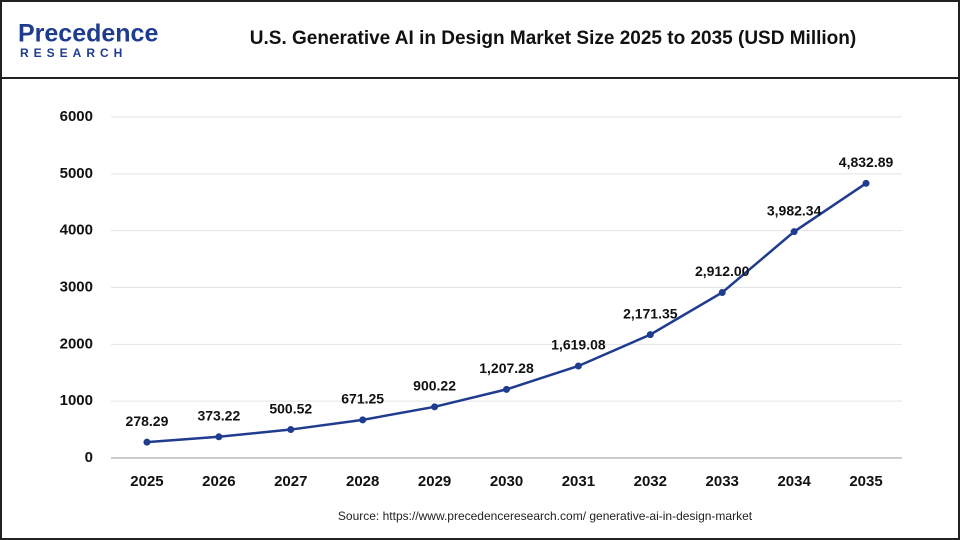  I want to click on y-tick-label: 4000, so click(76, 230).